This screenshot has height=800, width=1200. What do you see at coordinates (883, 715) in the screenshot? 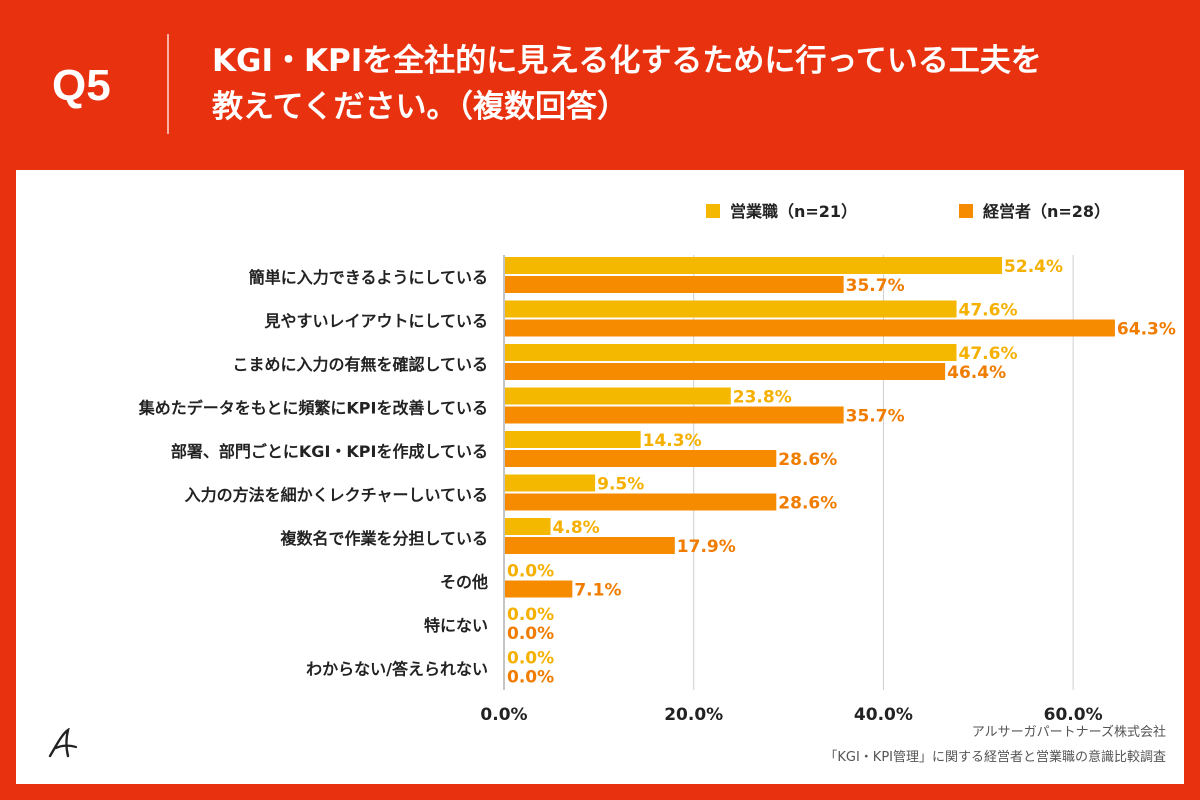
I see `x-tick-label: 40.0%` at bounding box center [883, 715].